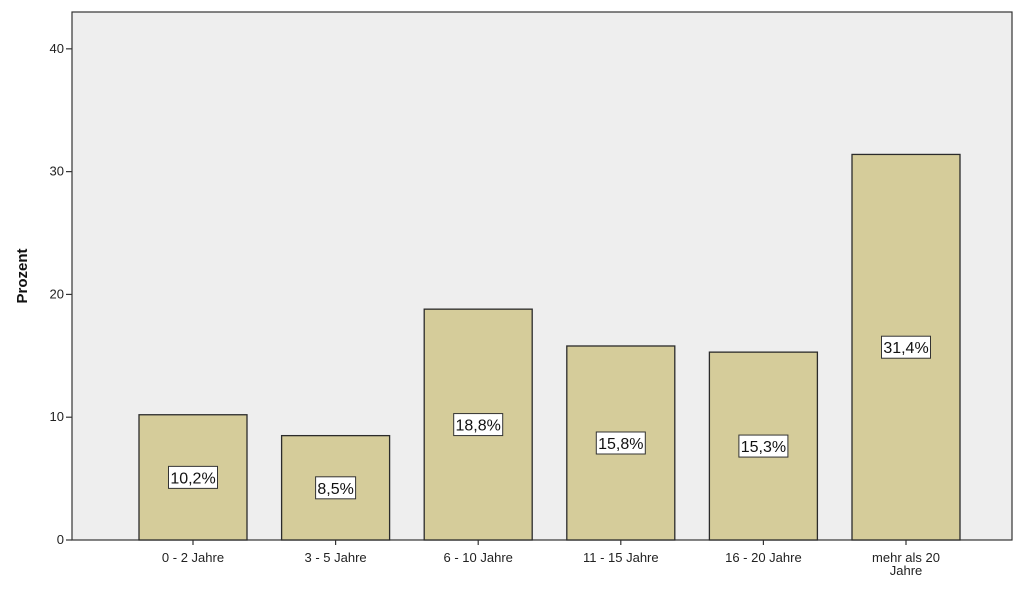 Image resolution: width=1016 pixels, height=589 pixels. I want to click on data-label: 8,5%, so click(335, 489).